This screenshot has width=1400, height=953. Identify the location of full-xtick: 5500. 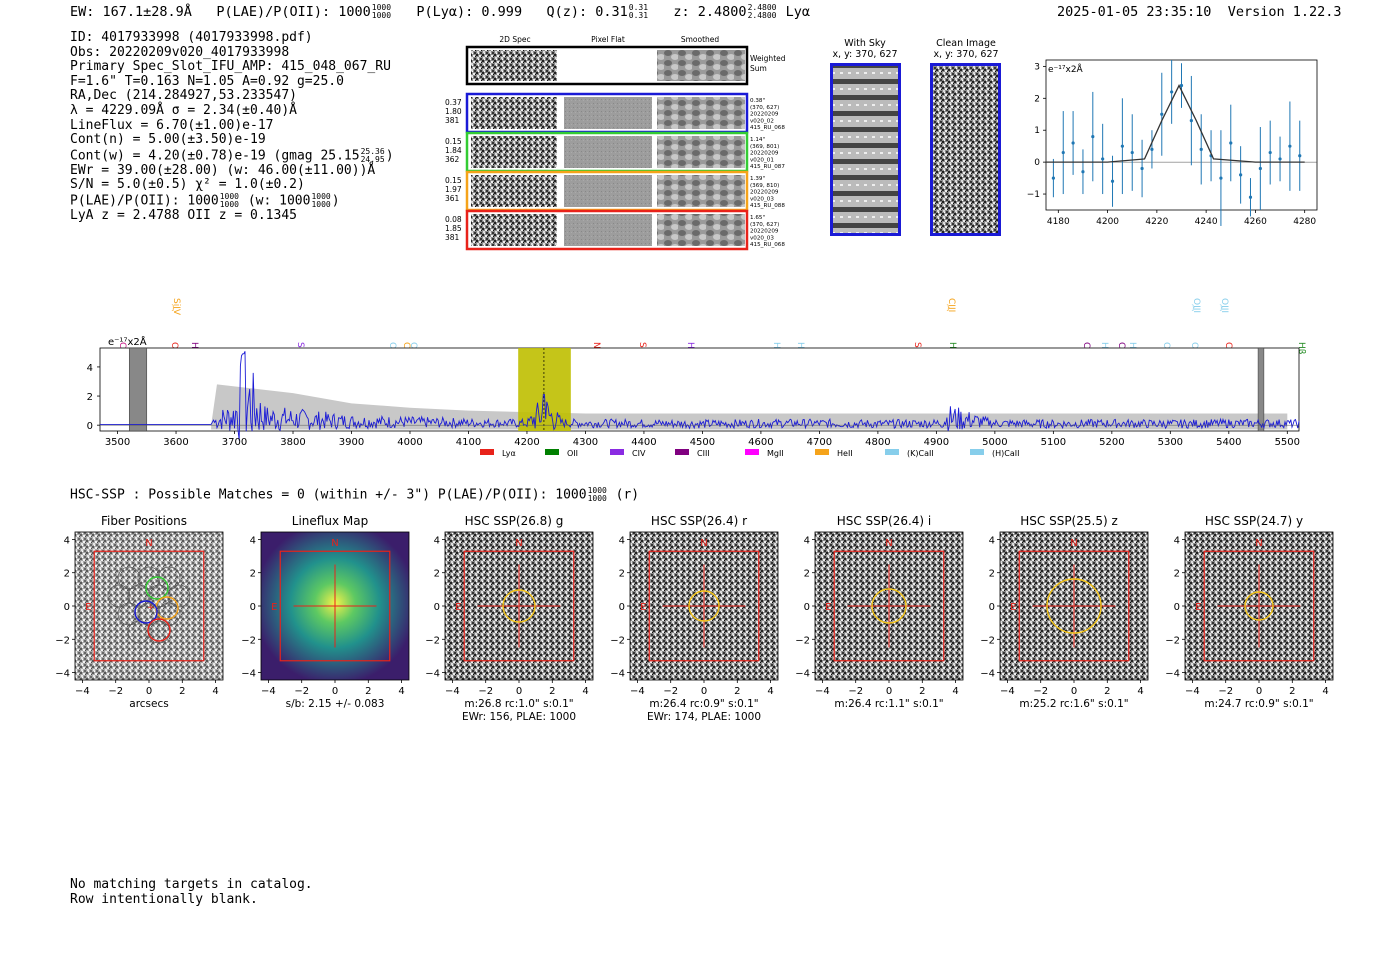
(1287, 442).